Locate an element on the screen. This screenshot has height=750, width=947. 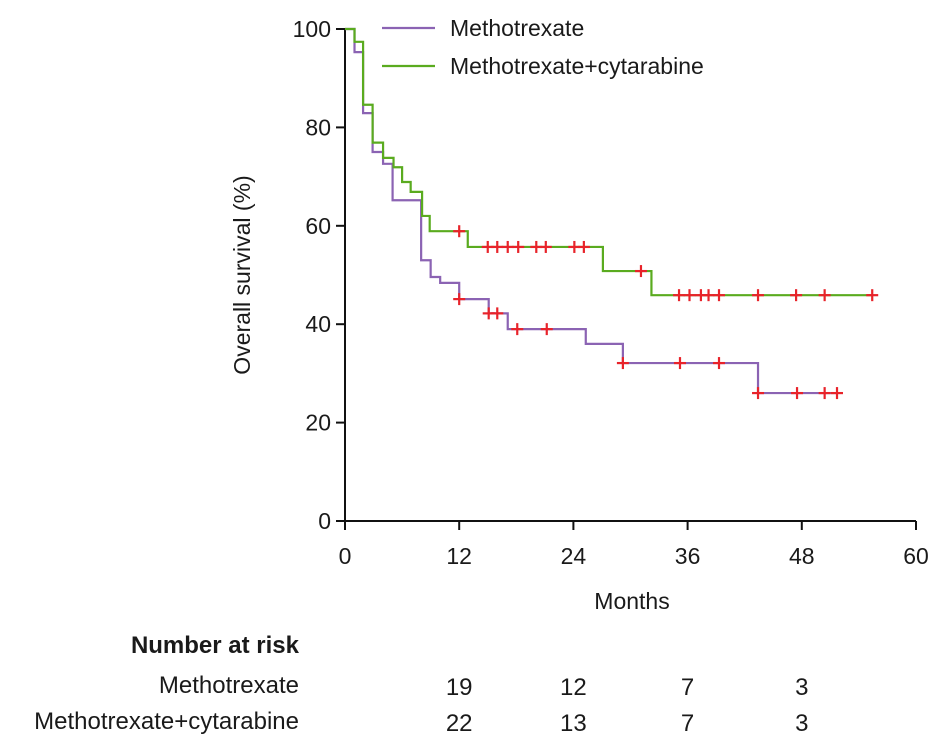
legend-item: Methotrexate+cytarabine is located at coordinates (543, 66).